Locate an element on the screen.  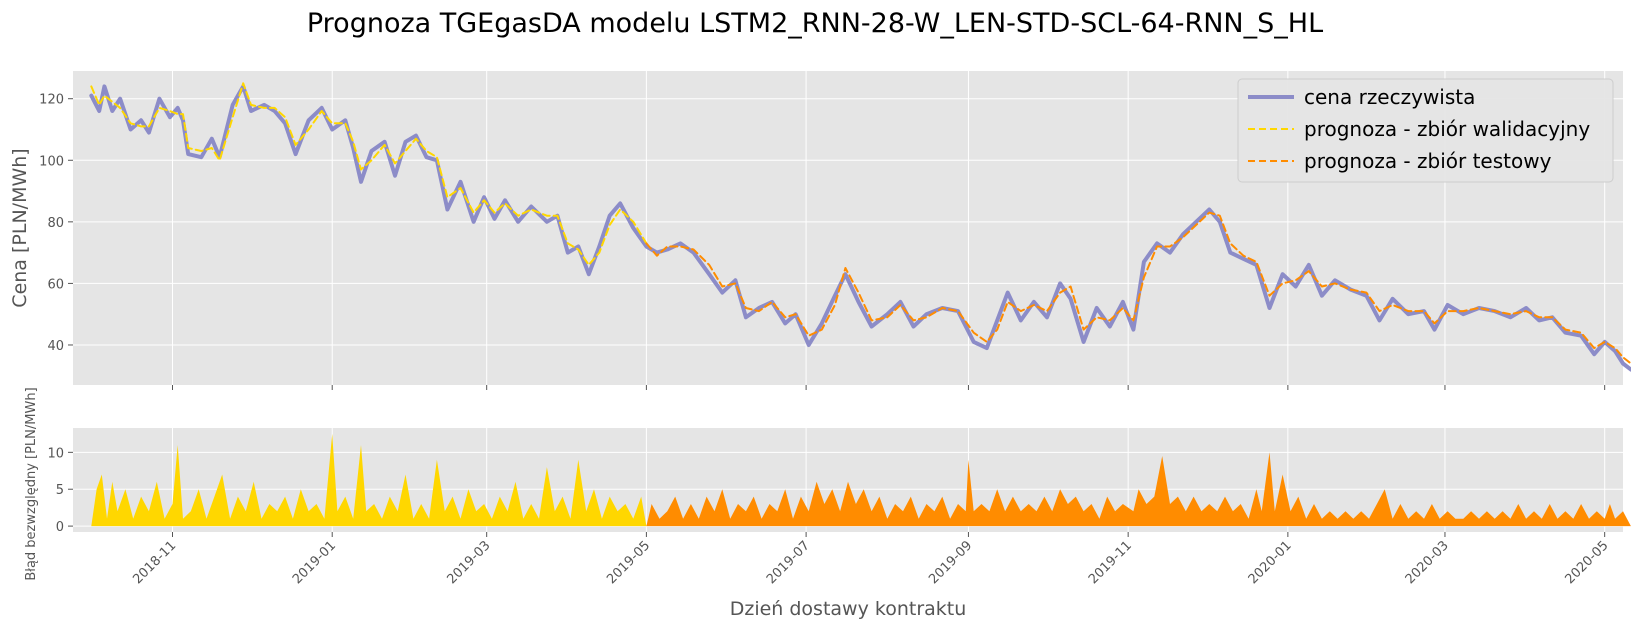
price-y-tick-label: 120 is located at coordinates (51, 100).